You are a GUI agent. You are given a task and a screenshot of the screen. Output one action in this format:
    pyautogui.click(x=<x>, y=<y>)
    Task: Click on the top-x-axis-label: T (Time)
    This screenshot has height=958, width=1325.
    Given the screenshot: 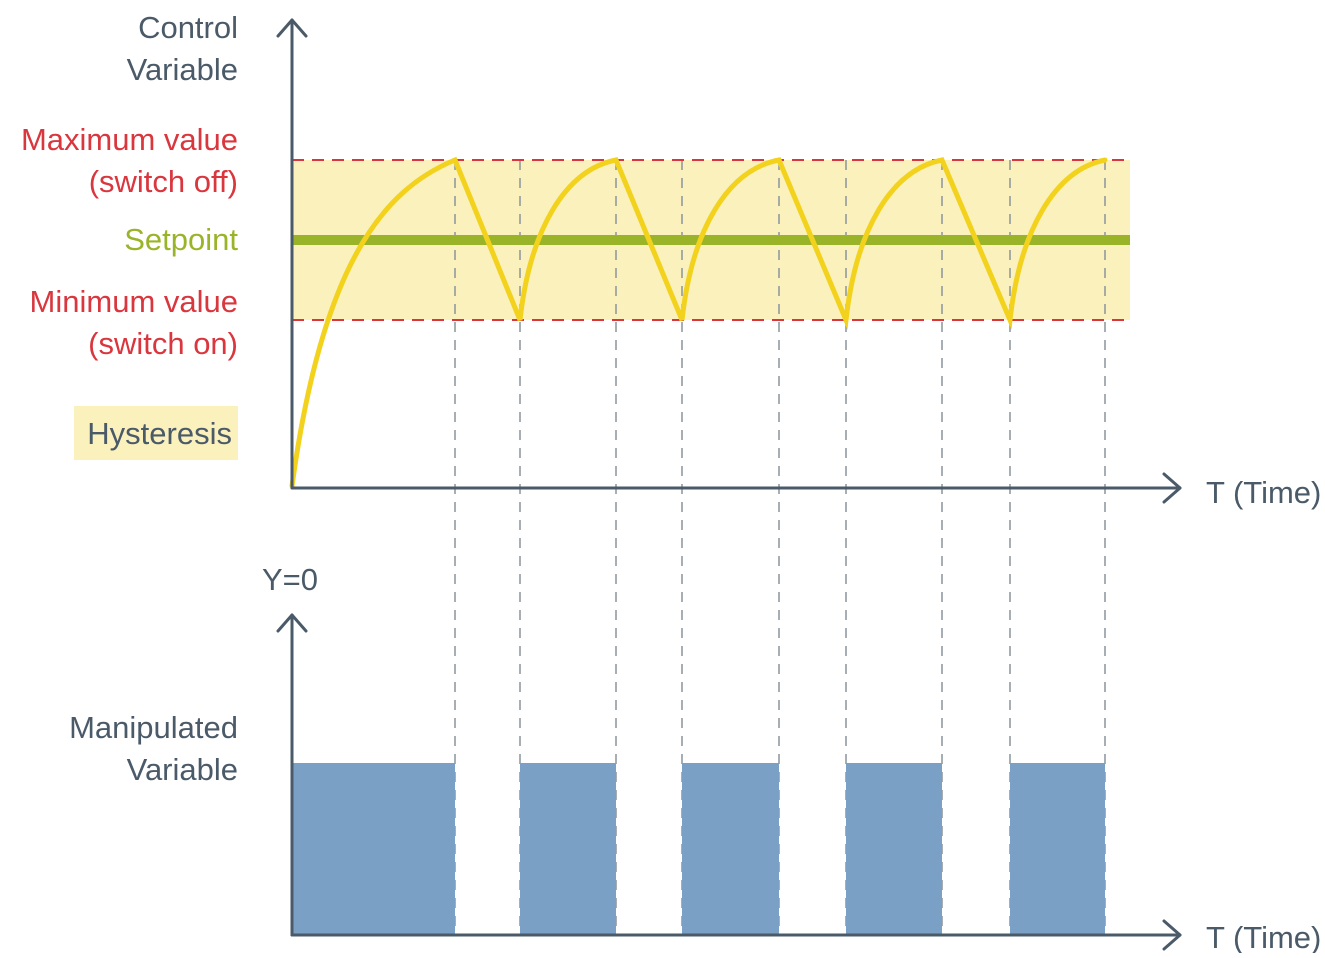 What is the action you would take?
    pyautogui.click(x=1263, y=492)
    